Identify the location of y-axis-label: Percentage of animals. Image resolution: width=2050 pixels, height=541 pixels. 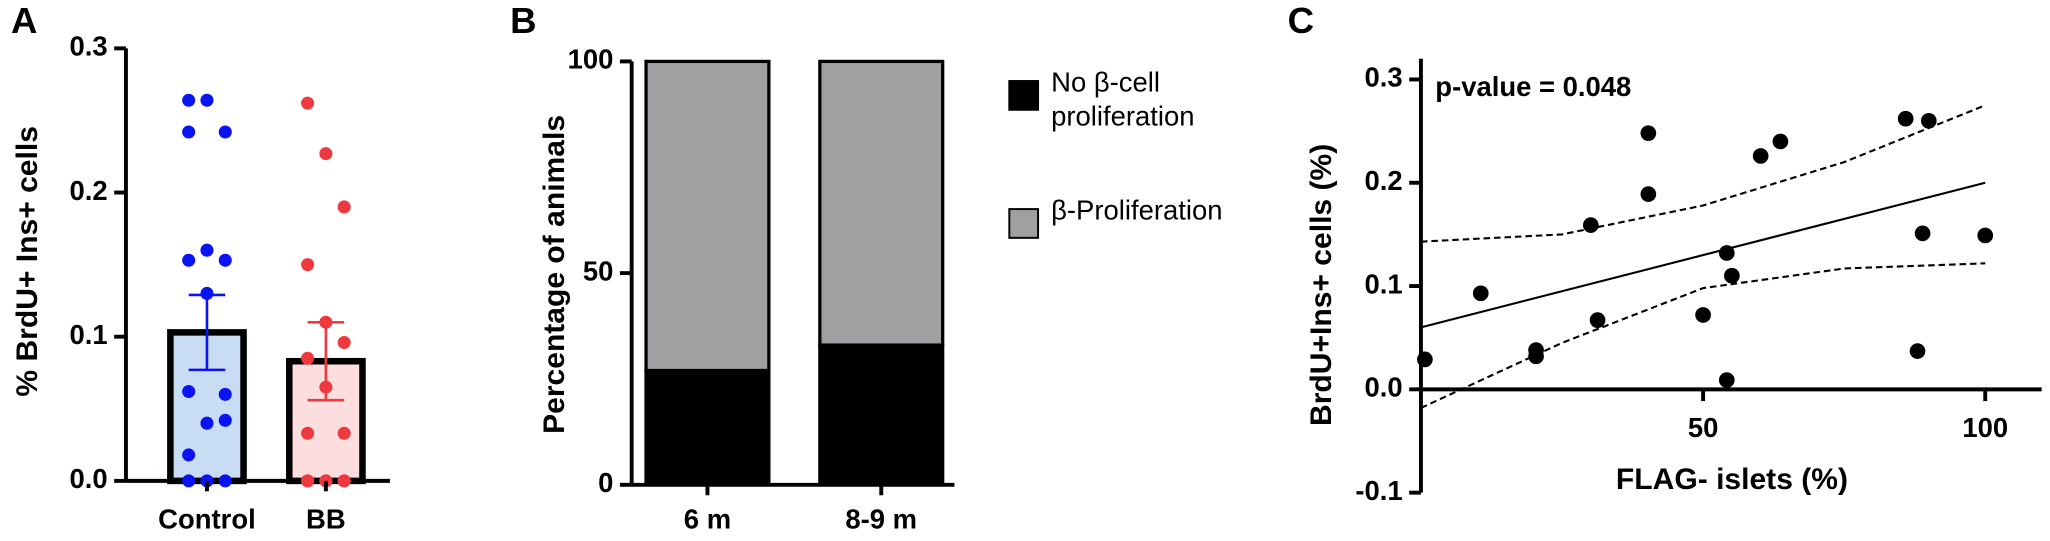
(554, 274).